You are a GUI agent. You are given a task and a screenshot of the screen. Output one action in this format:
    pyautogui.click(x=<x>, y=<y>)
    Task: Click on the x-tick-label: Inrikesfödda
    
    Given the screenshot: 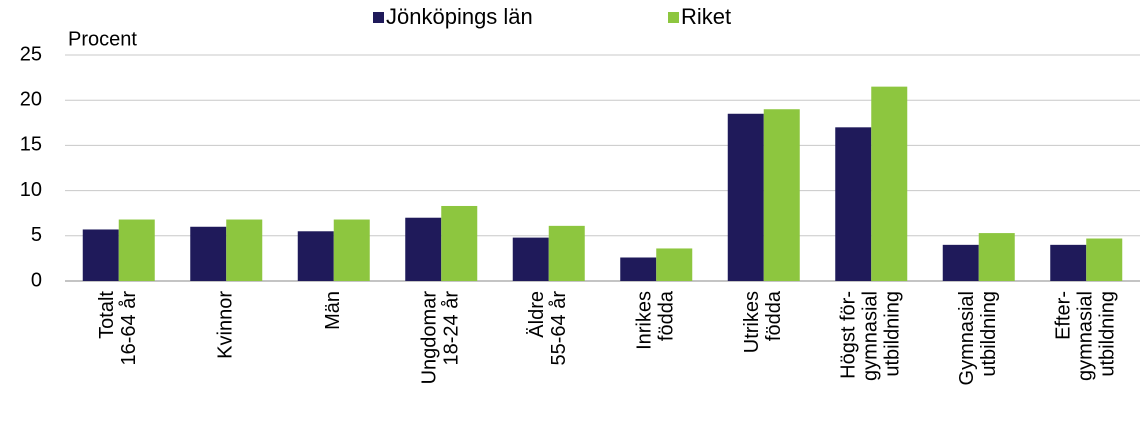 What is the action you would take?
    pyautogui.click(x=656, y=320)
    